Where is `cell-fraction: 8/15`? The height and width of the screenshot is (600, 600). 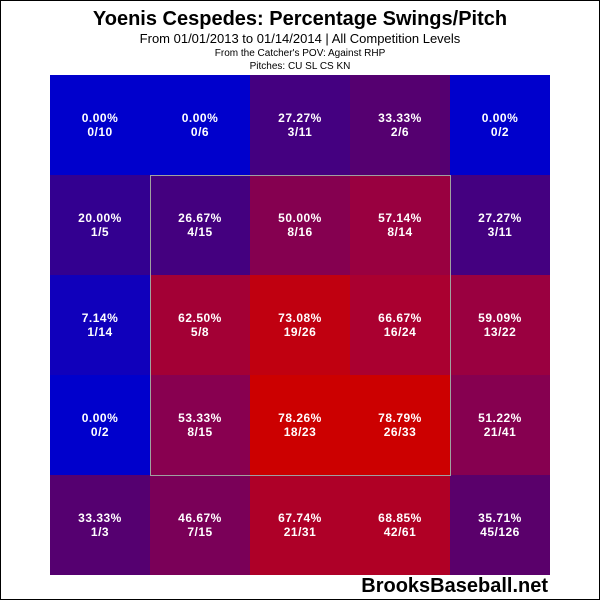
cell-fraction: 8/15 is located at coordinates (200, 432).